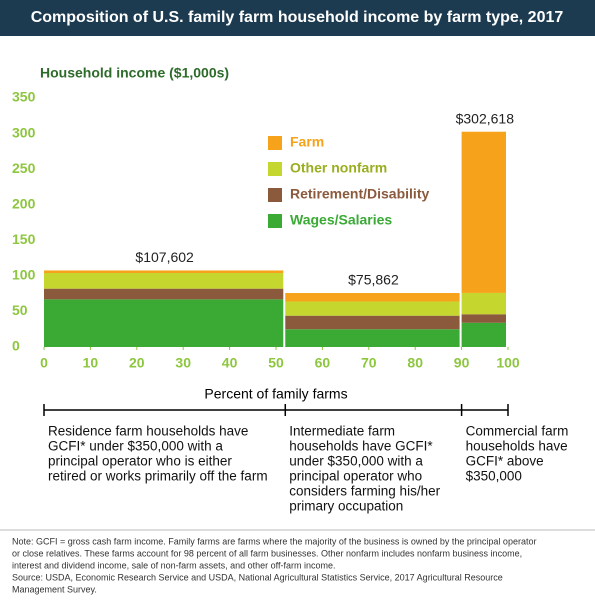 This screenshot has height=600, width=595. What do you see at coordinates (338, 168) in the screenshot?
I see `legend-label: Other nonfarm` at bounding box center [338, 168].